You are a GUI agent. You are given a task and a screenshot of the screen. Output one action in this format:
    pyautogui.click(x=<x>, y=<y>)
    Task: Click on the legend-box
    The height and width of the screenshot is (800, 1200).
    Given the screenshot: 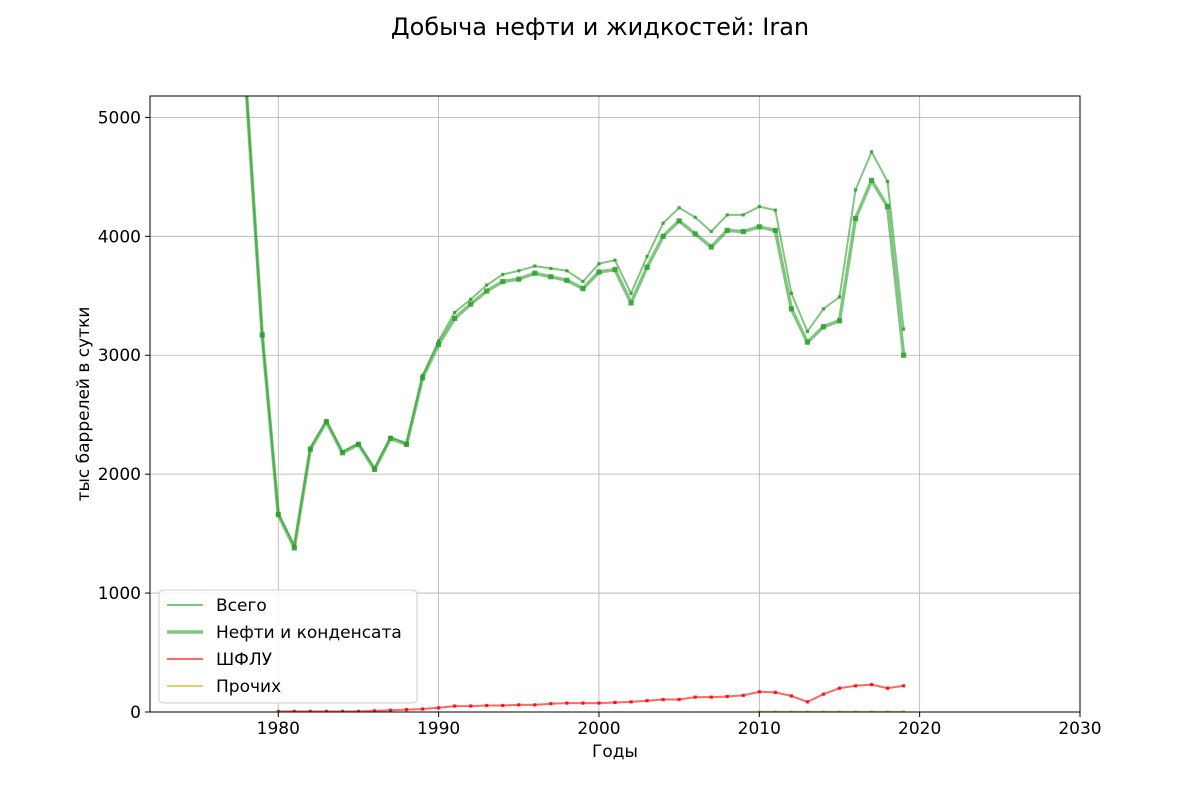 What is the action you would take?
    pyautogui.click(x=288, y=646)
    